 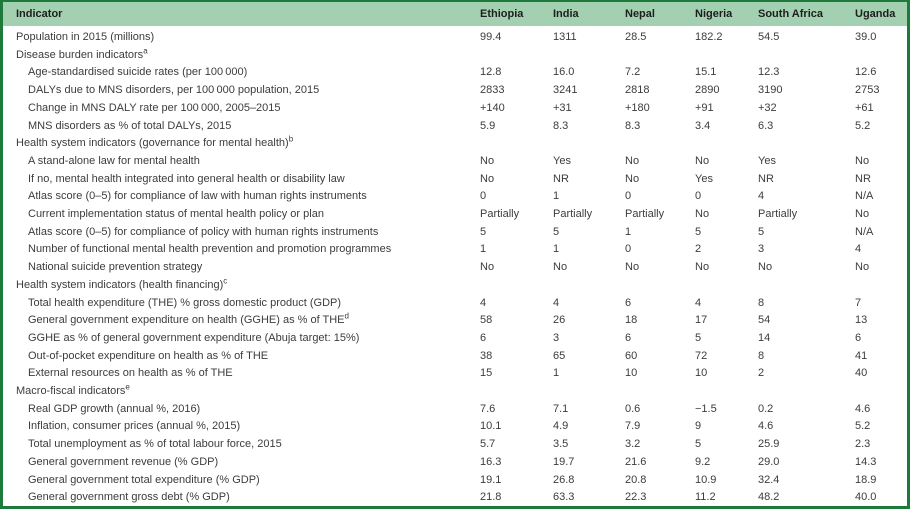 What do you see at coordinates (491, 479) in the screenshot?
I see `value-cell: 19.1` at bounding box center [491, 479].